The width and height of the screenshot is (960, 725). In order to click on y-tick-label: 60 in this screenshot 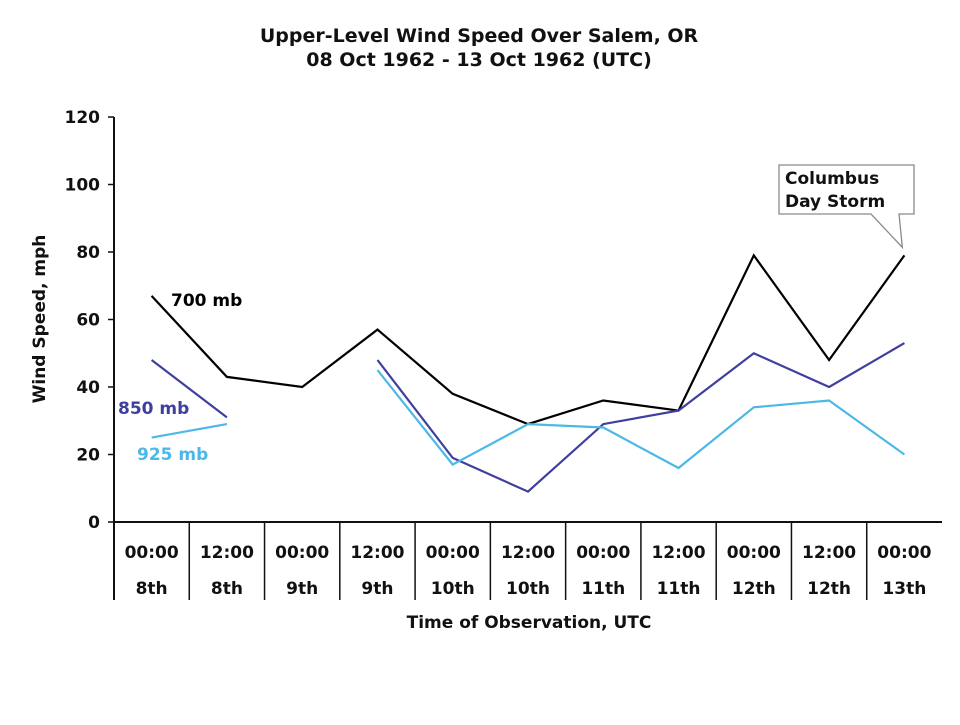, I will do `click(88, 321)`.